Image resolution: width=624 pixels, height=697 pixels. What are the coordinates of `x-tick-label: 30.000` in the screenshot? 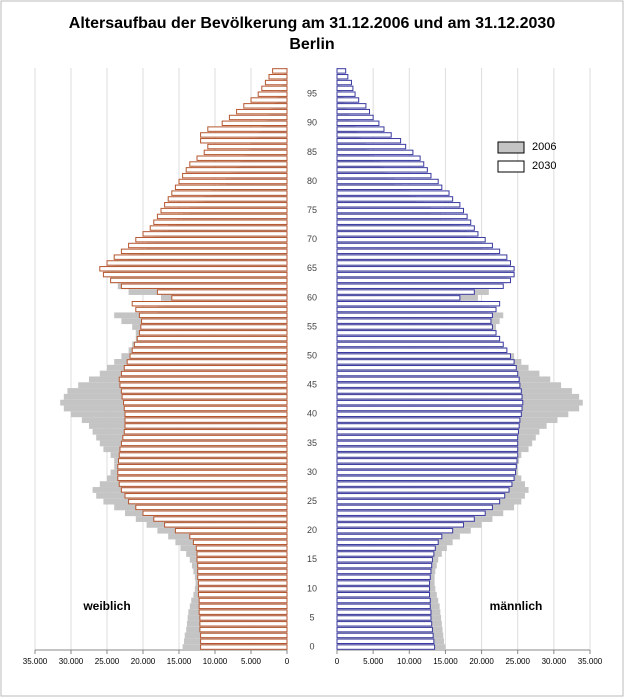 It's located at (71, 661).